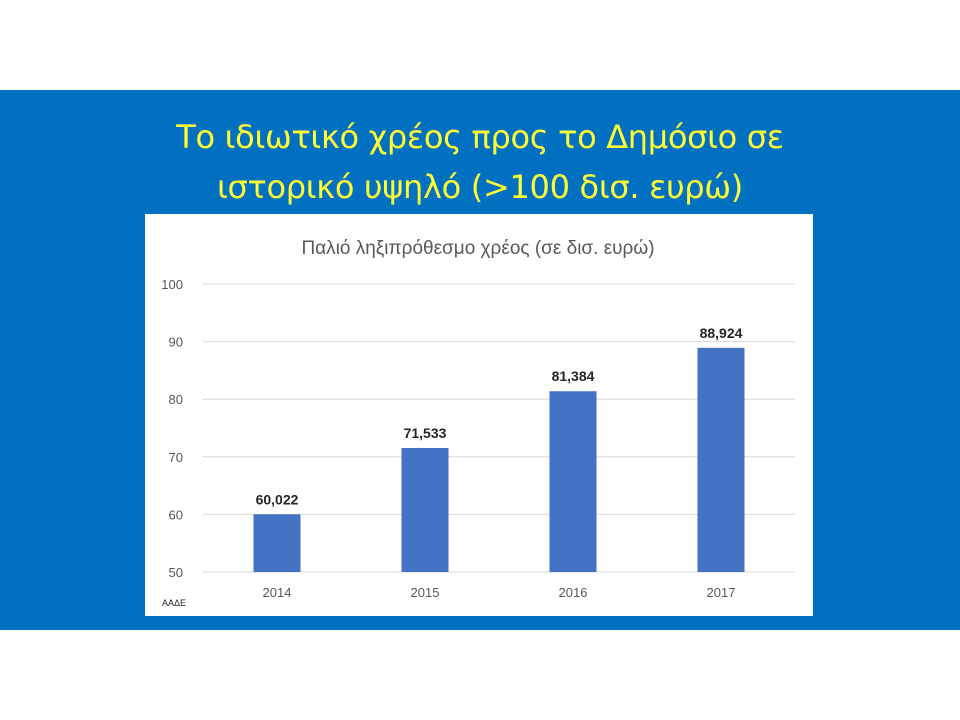 The image size is (960, 720). I want to click on y-tick-label: 70, so click(176, 457).